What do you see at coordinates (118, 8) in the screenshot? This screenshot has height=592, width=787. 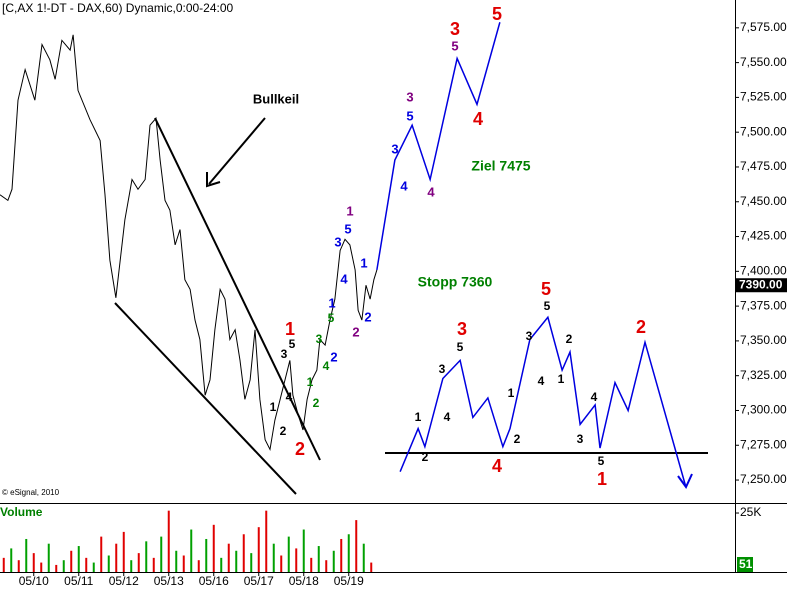 I see `chart-title: [C,AX 1!-DT - DAX,60) Dynamic,0:00-24:00` at bounding box center [118, 8].